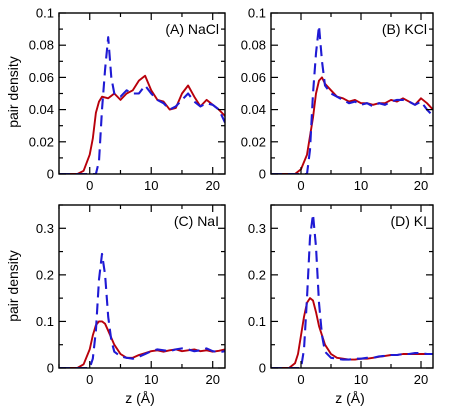 Image resolution: width=449 pixels, height=409 pixels. What do you see at coordinates (140, 398) in the screenshot?
I see `x-axis-title-left: z (Å)` at bounding box center [140, 398].